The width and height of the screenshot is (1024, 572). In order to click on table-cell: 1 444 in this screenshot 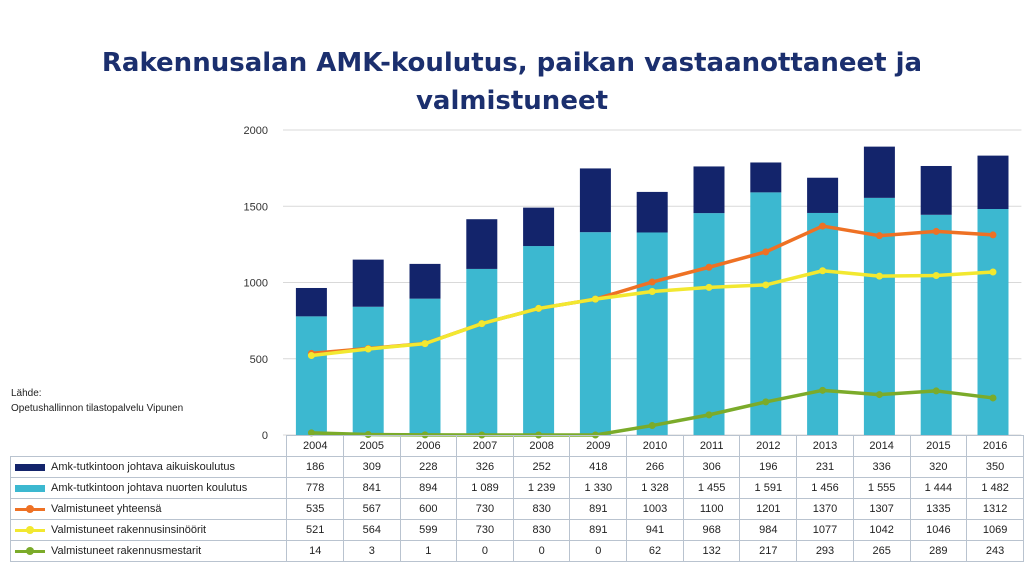, I will do `click(938, 488)`.